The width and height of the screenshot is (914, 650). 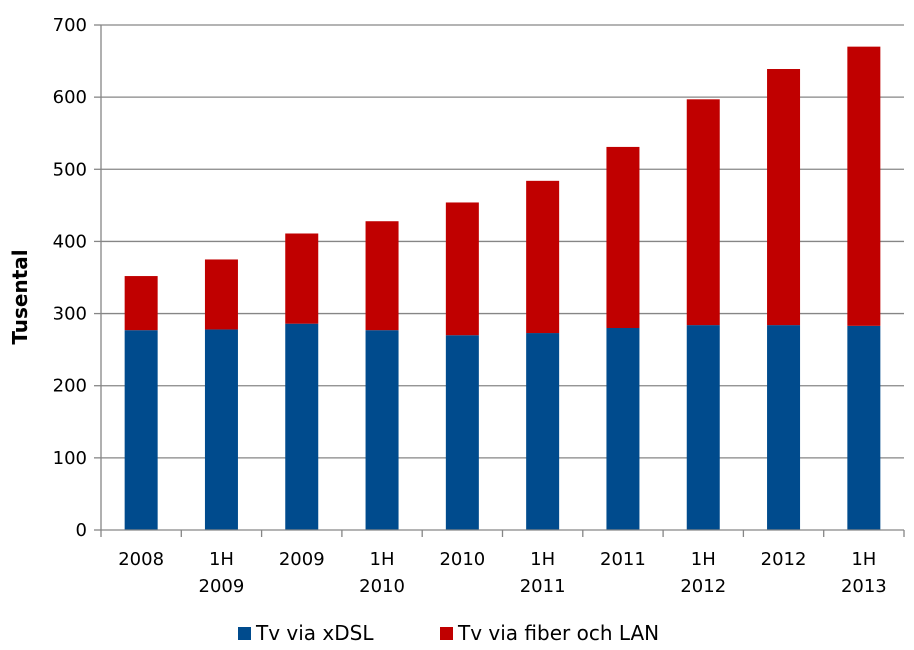 What do you see at coordinates (70, 241) in the screenshot?
I see `y-tick-label: 400` at bounding box center [70, 241].